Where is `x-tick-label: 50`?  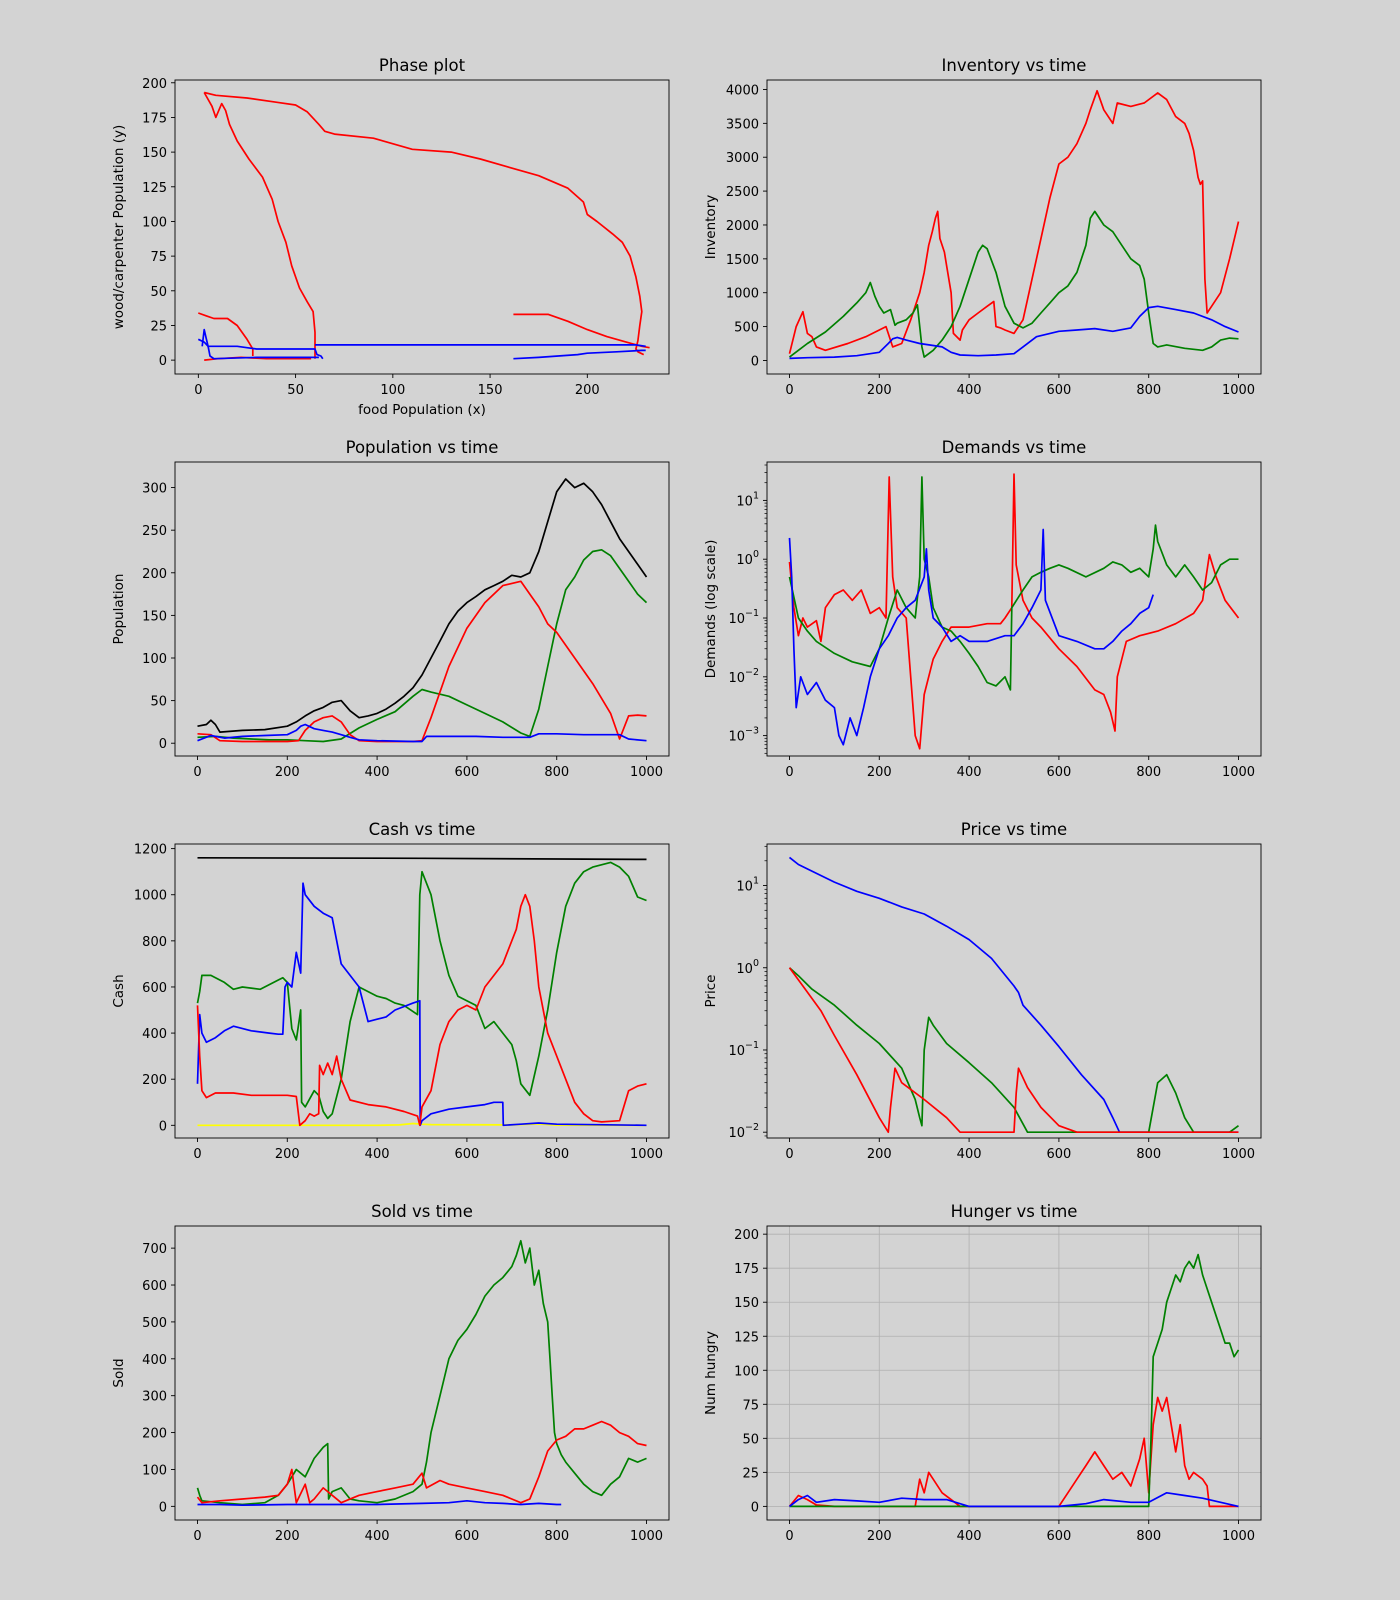
x-tick-label: 50 is located at coordinates (295, 390).